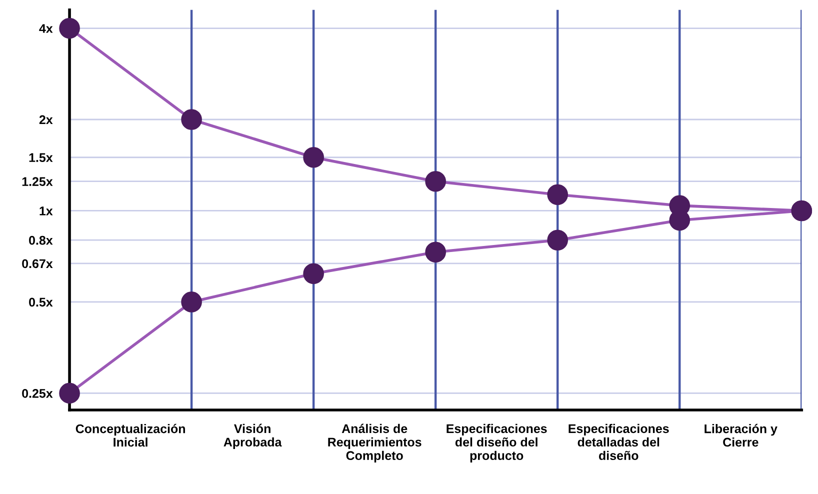 This screenshot has height=494, width=818. What do you see at coordinates (496, 443) in the screenshot?
I see `x-tick-label: Especificaciones del diseño del producto` at bounding box center [496, 443].